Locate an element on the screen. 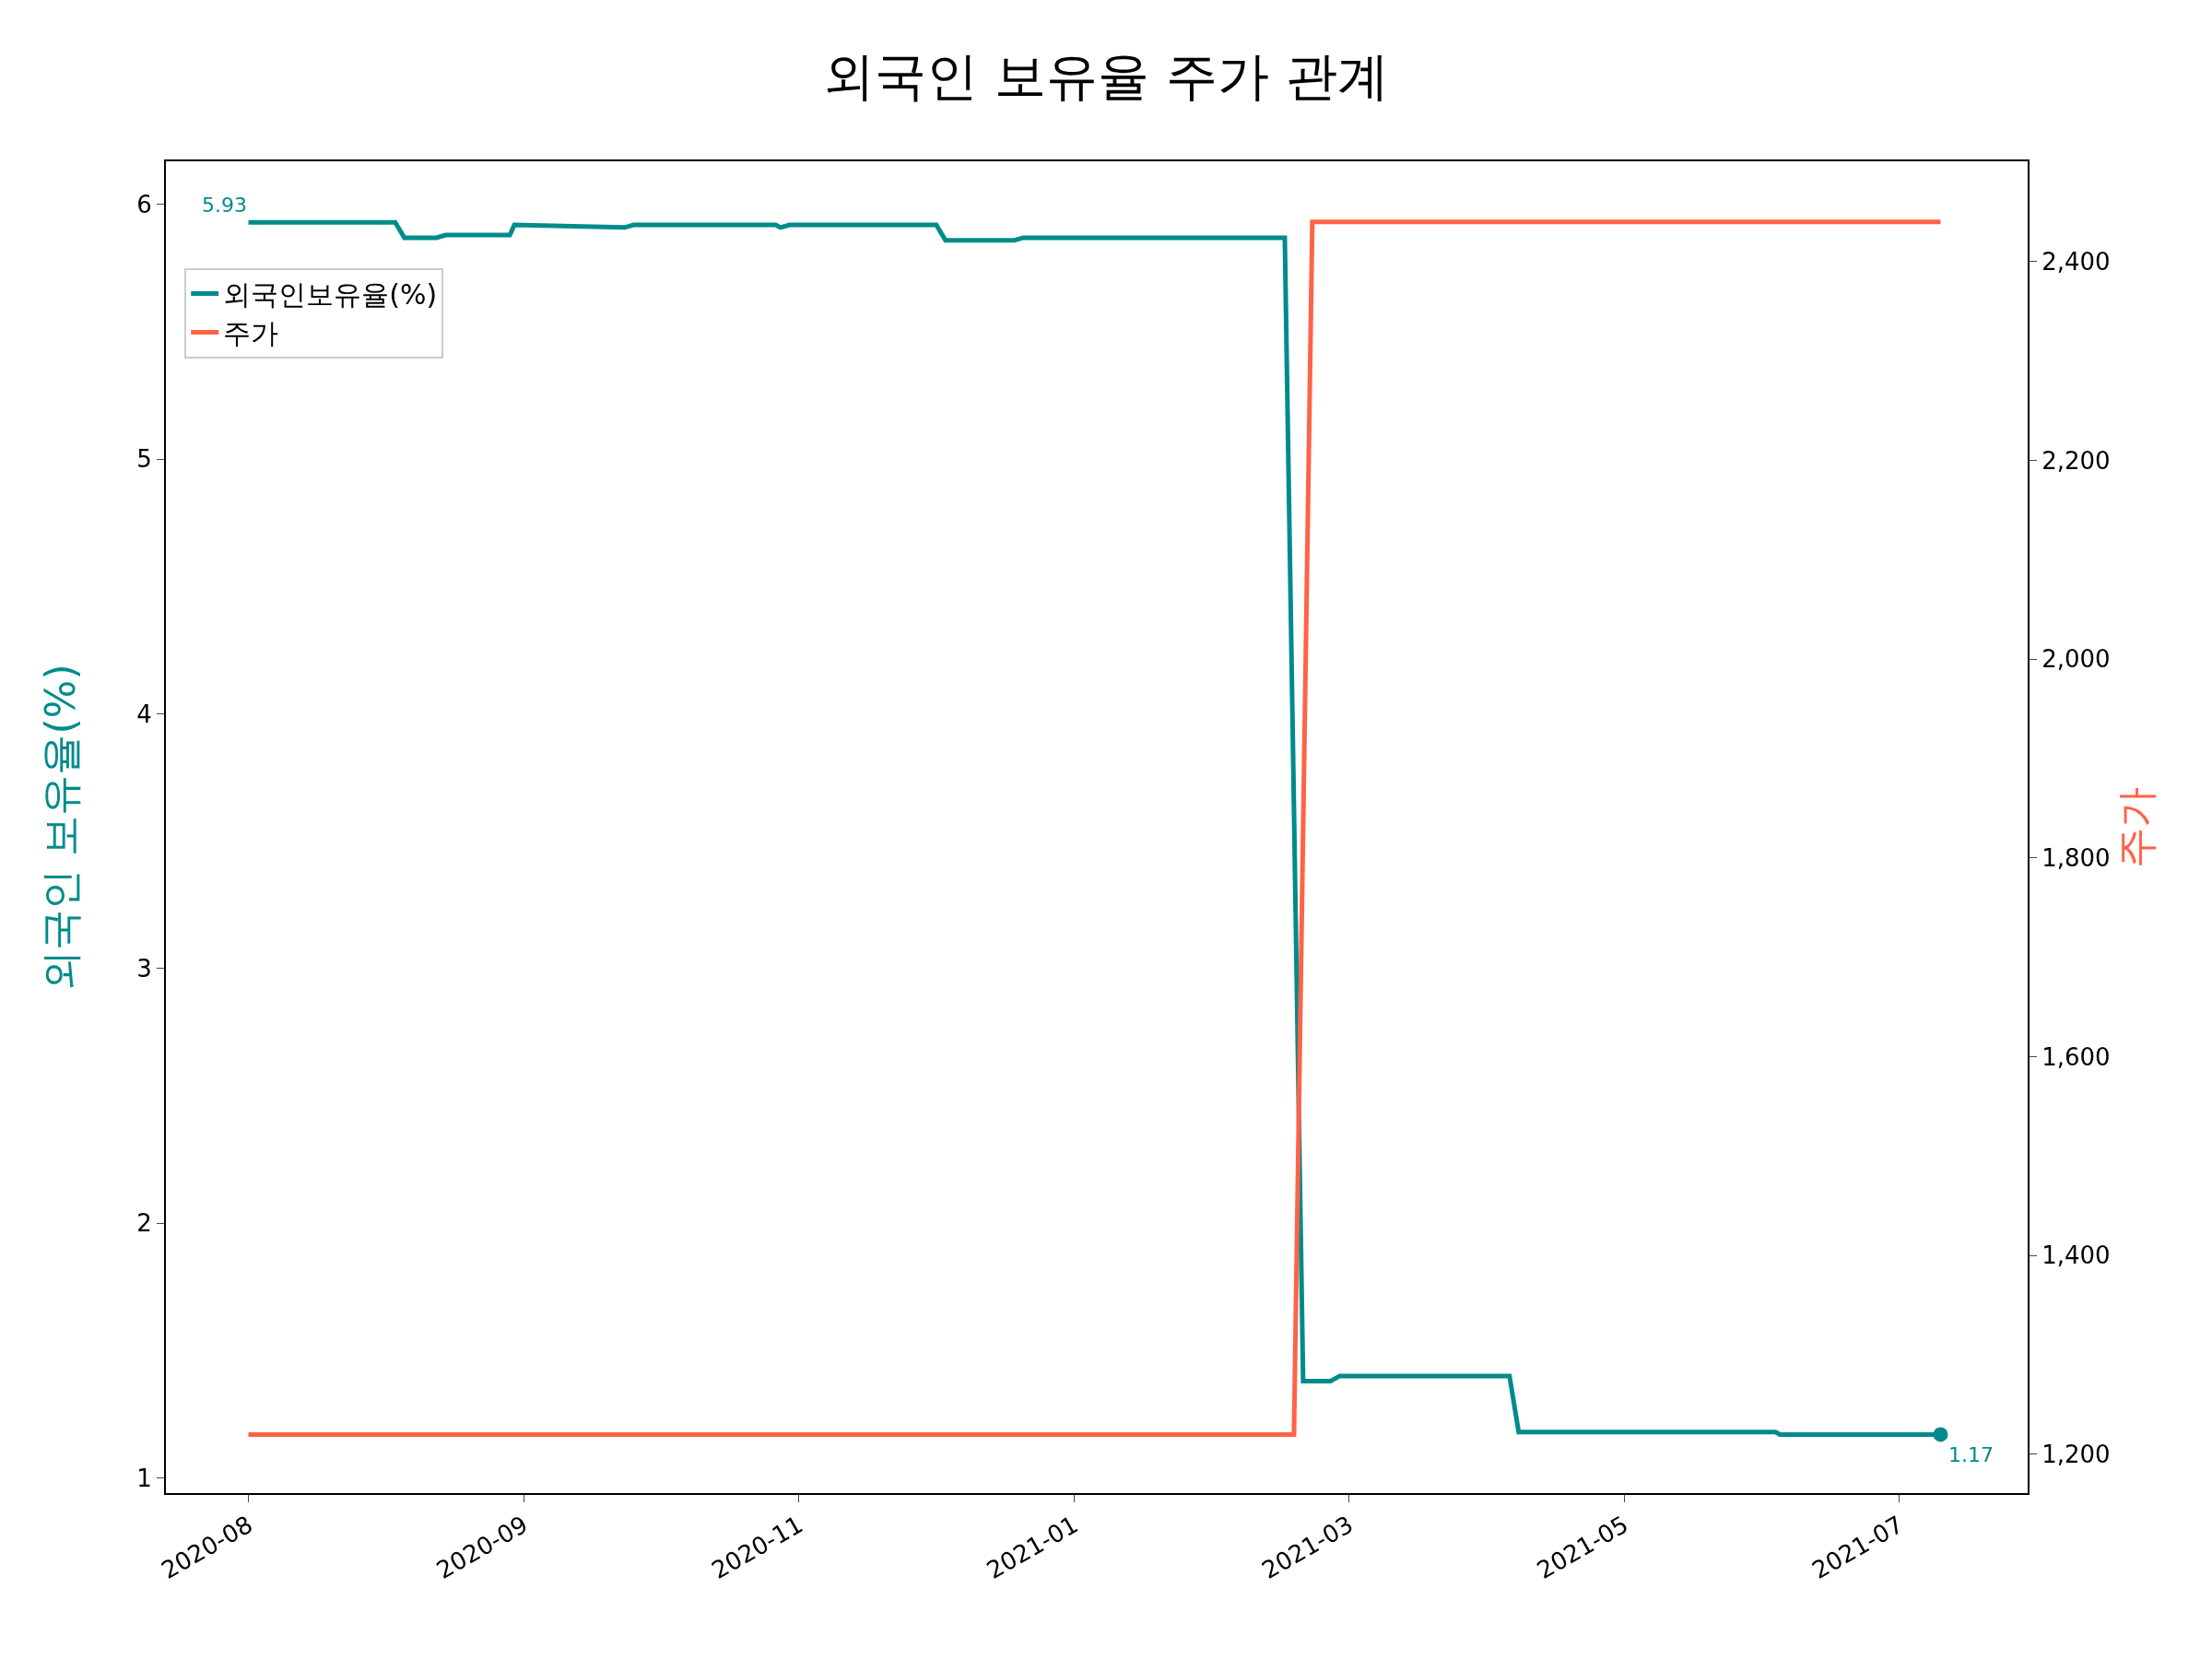  y-tick-label: 4 is located at coordinates (144, 714).